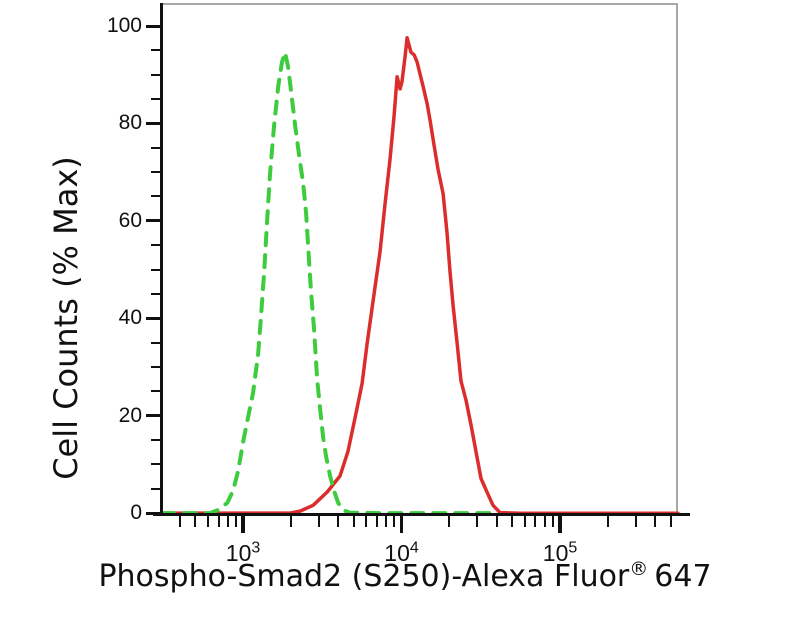 This screenshot has width=800, height=618. I want to click on x-axis-title: Phospho-Smad2 (S250)-Alexa Fluor® 647, so click(405, 579).